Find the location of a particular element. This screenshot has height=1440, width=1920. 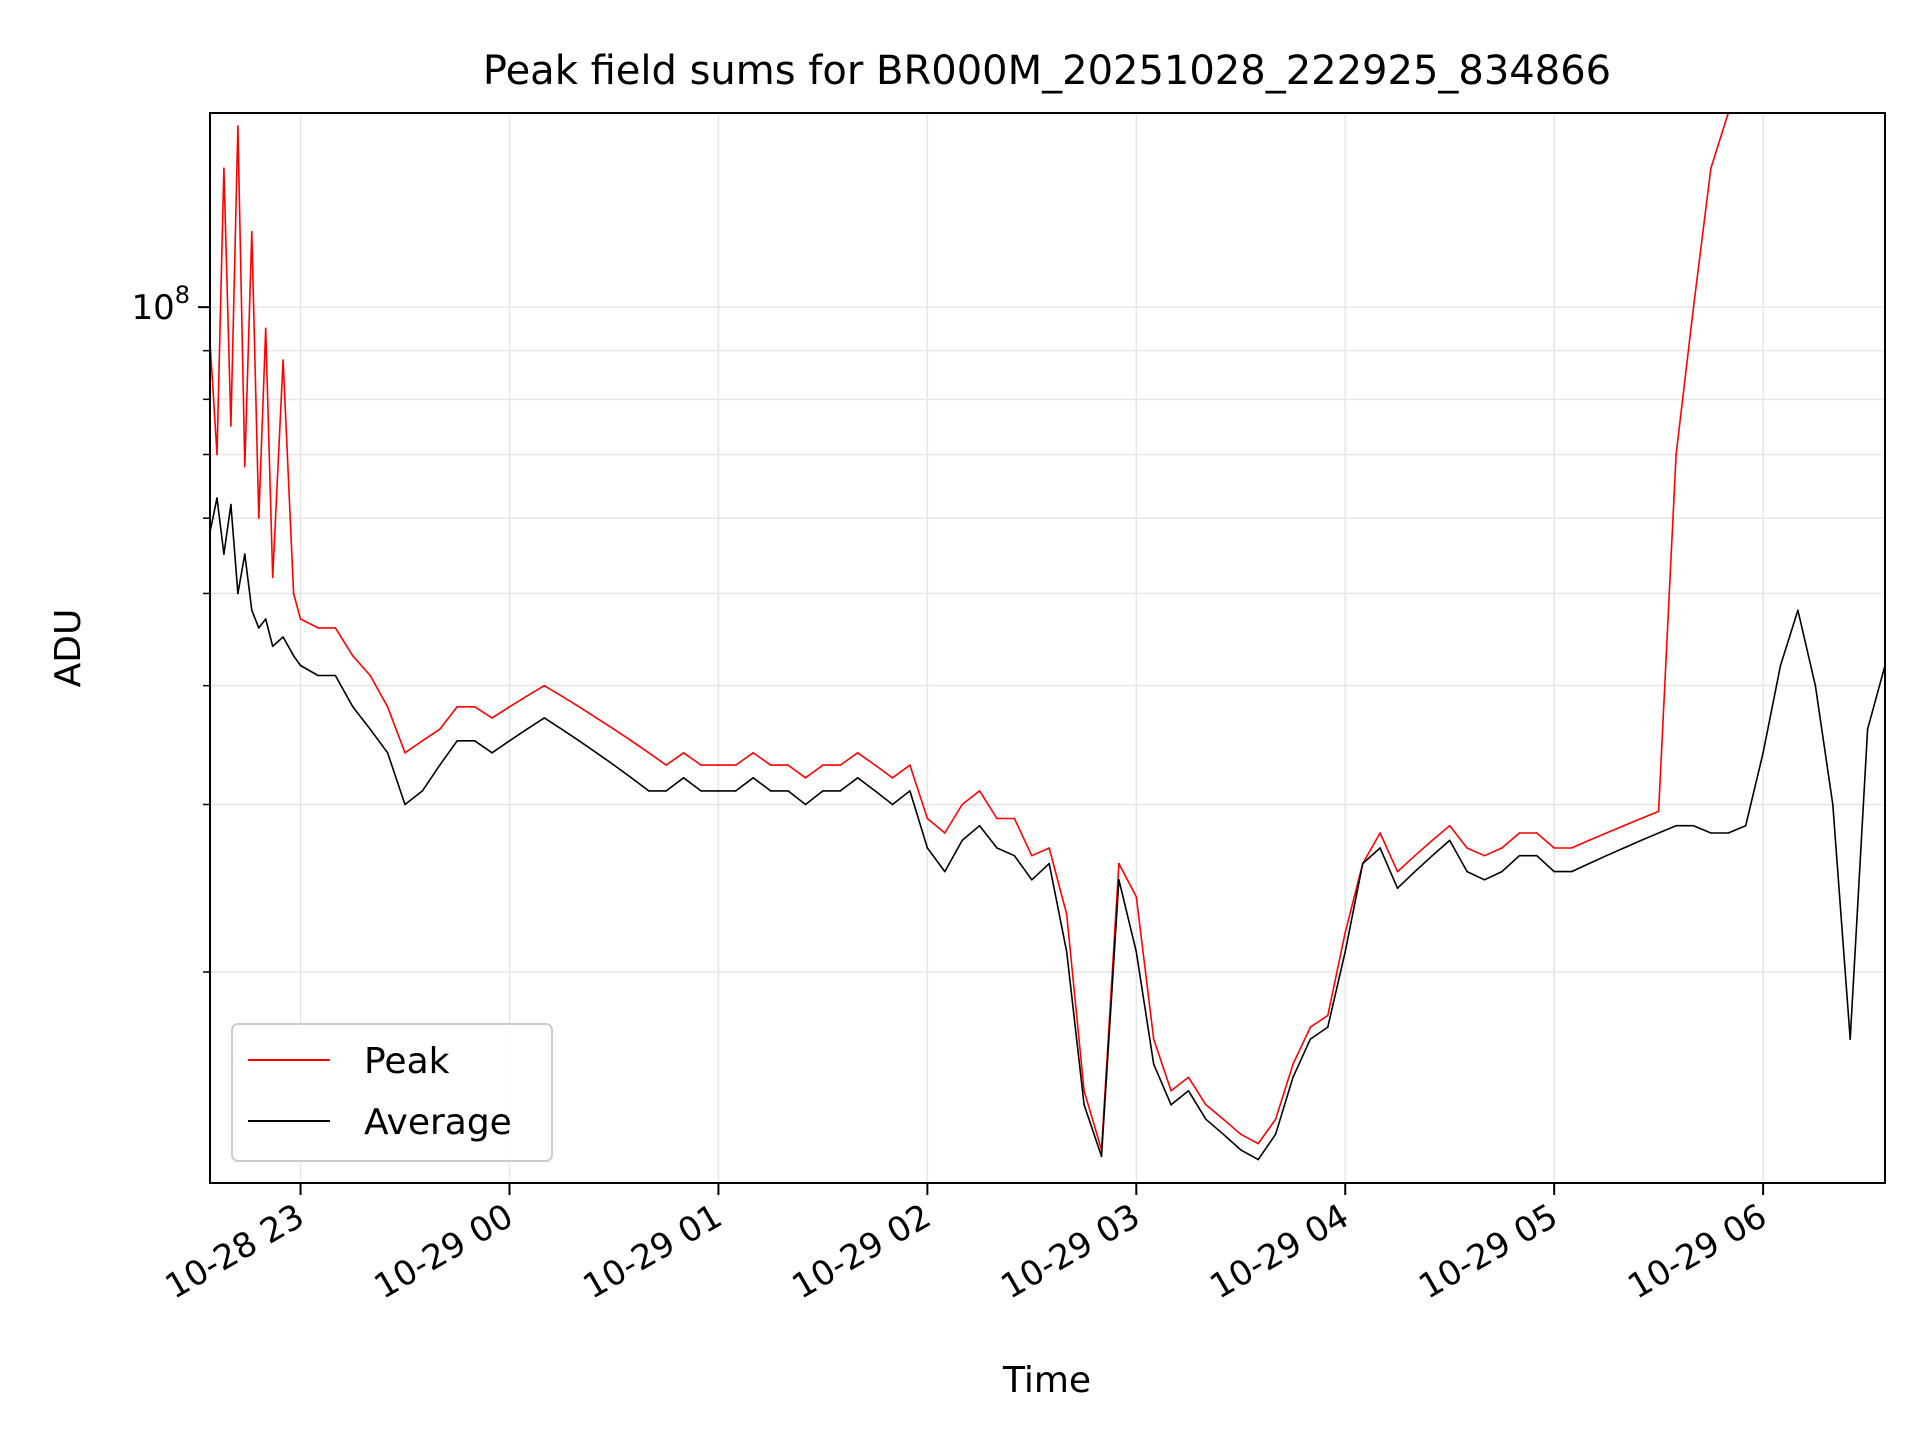

legend-label-average: Average is located at coordinates (438, 1122).